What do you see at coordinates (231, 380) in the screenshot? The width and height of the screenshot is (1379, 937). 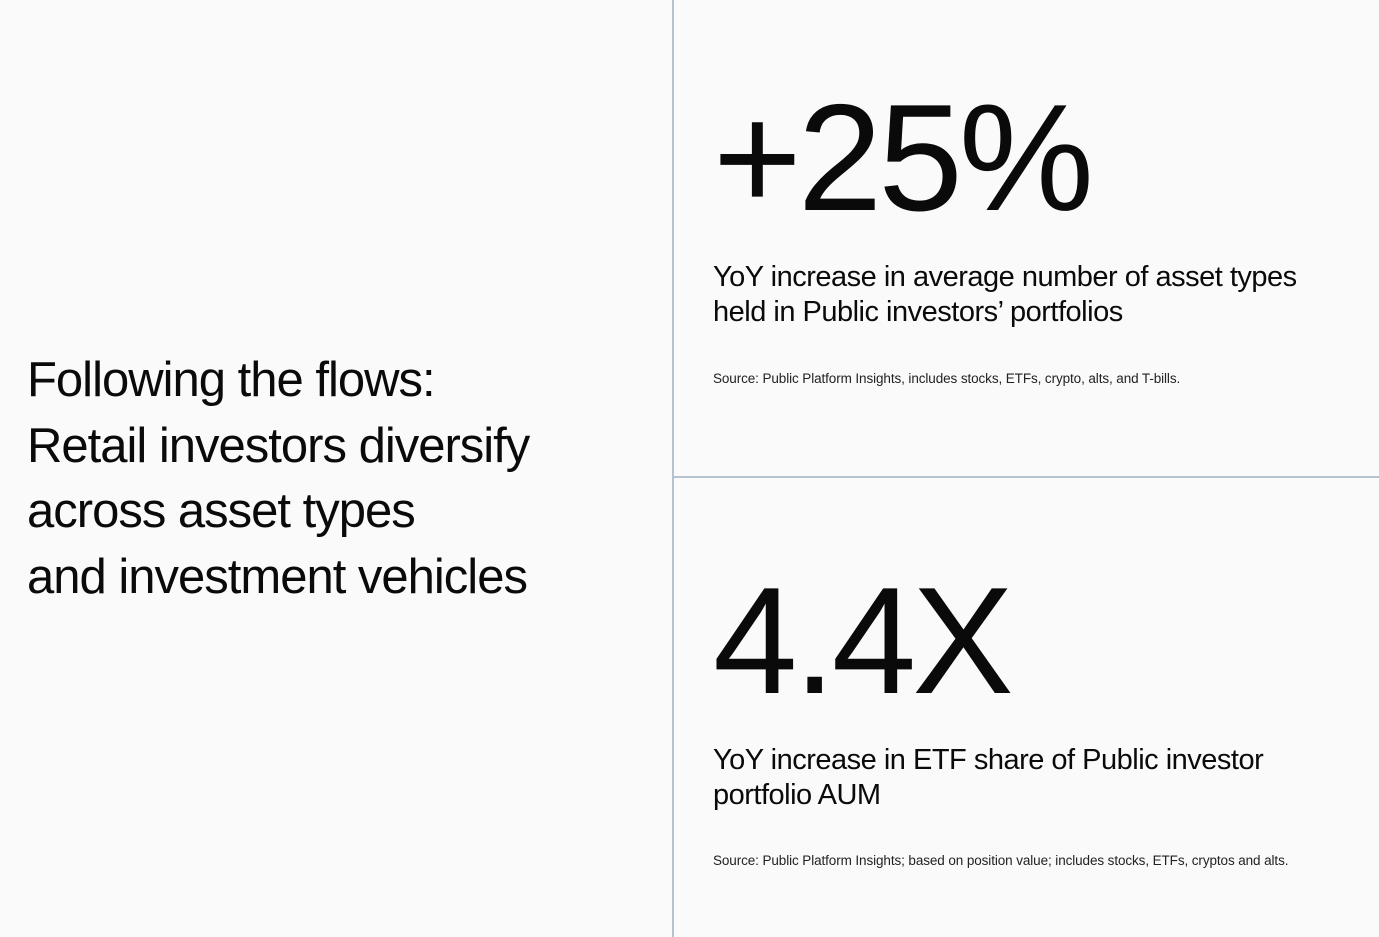 I see `headline-line: Following the flows:` at bounding box center [231, 380].